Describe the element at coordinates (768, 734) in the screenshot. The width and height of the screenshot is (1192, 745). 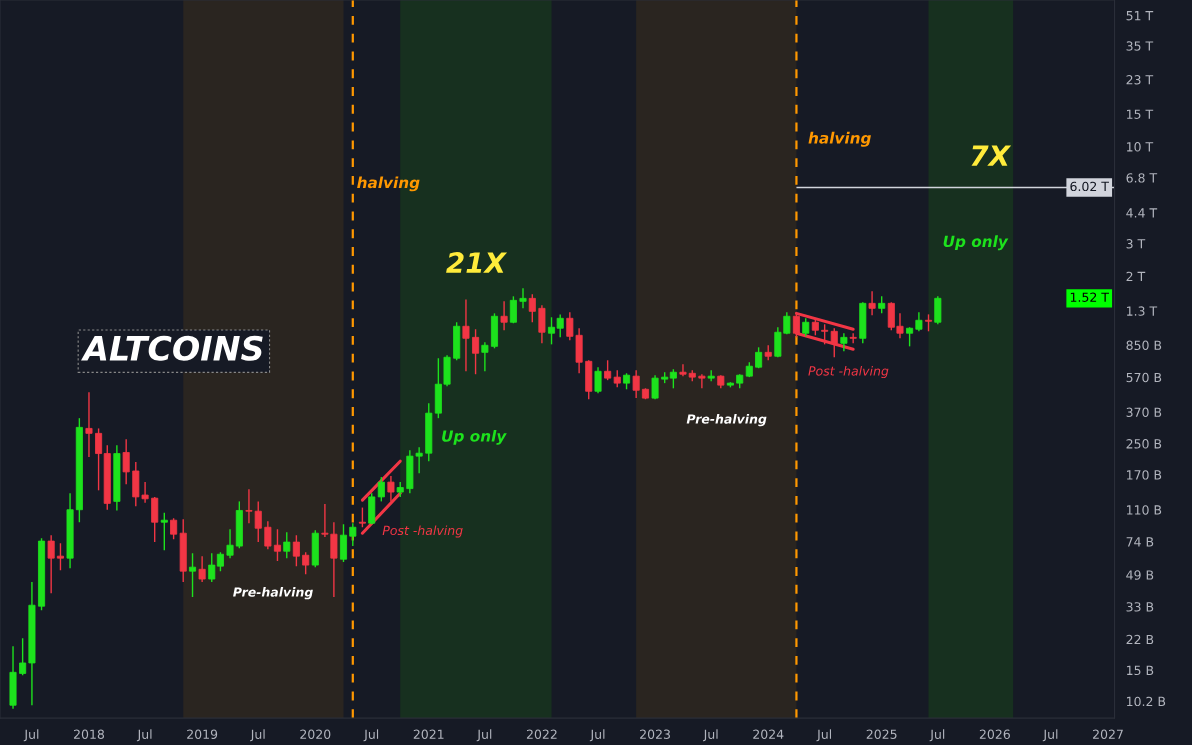
I see `x-tick-label: 2024` at that location.